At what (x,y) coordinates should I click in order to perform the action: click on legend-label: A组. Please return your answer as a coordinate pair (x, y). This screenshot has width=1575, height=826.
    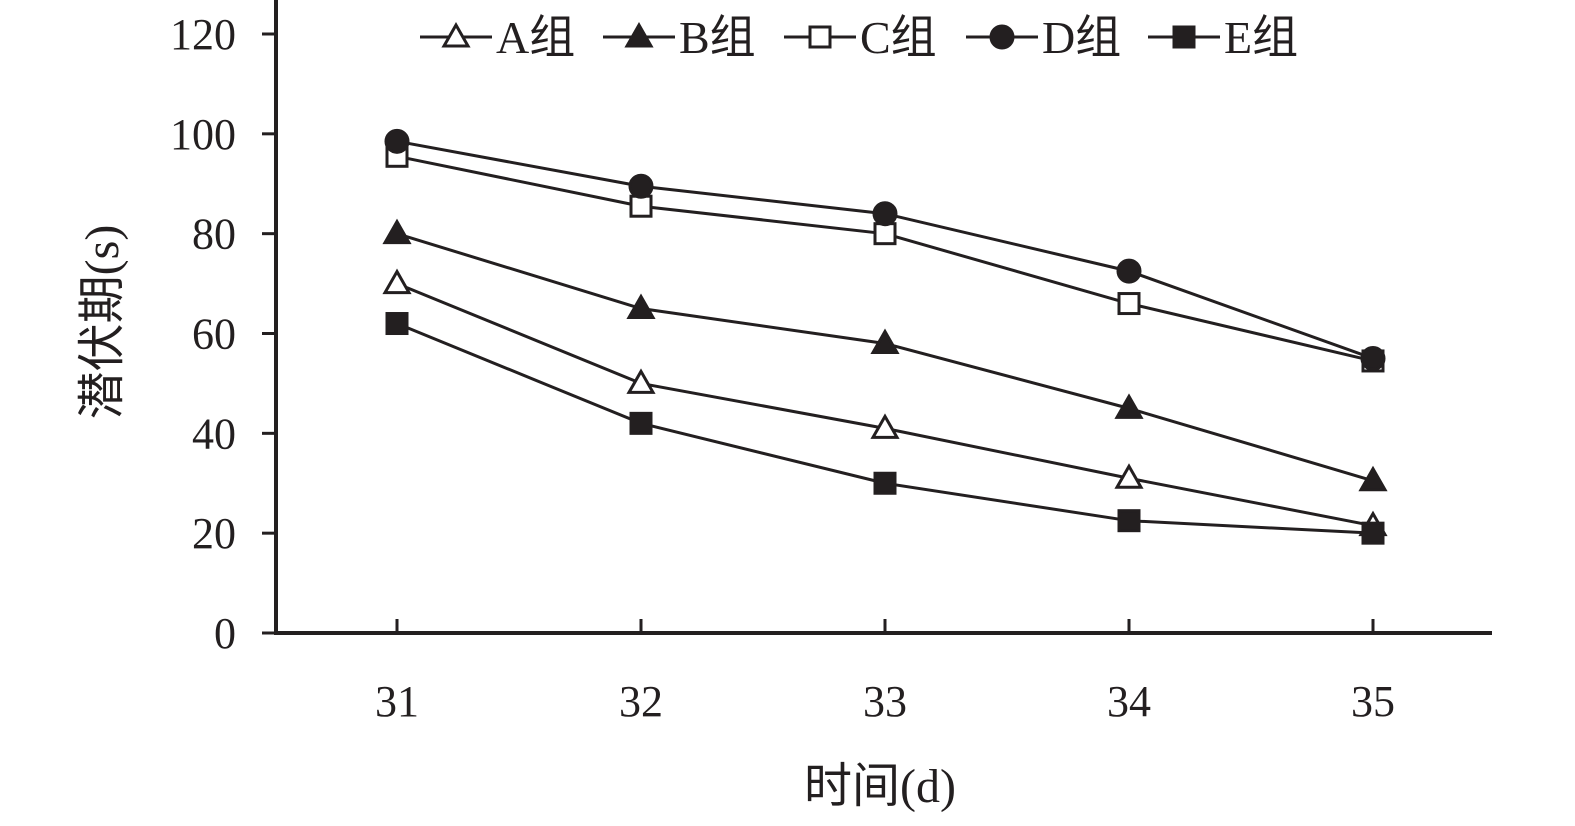
    Looking at the image, I should click on (535, 37).